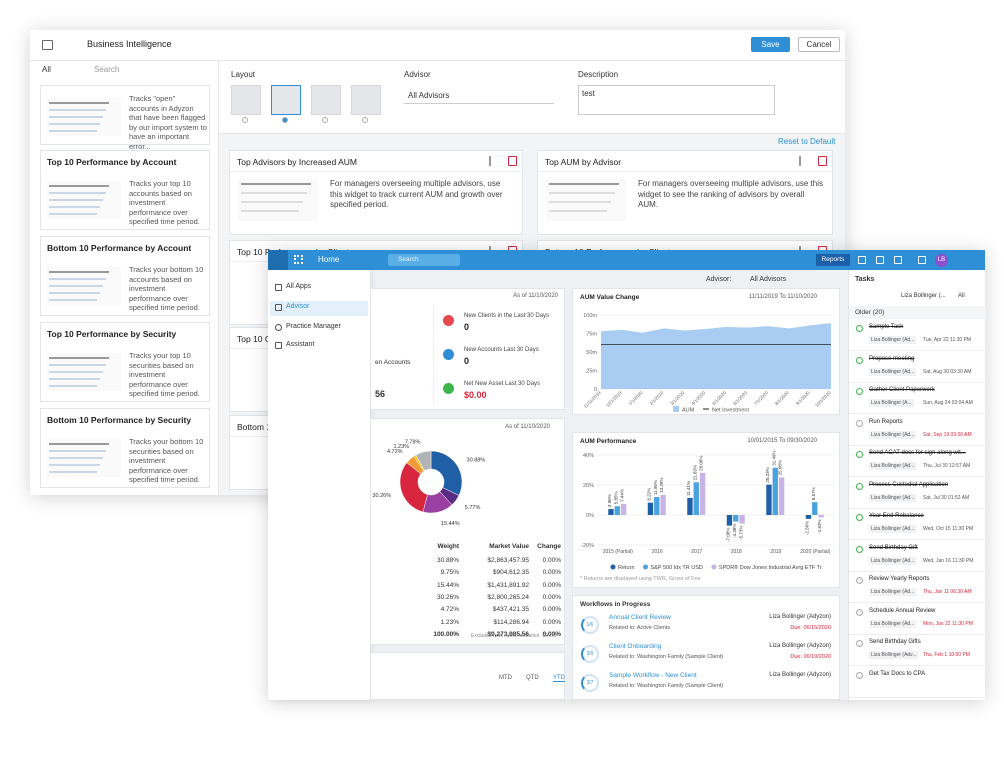 Image resolution: width=1004 pixels, height=766 pixels. I want to click on settings-divider, so click(532, 133).